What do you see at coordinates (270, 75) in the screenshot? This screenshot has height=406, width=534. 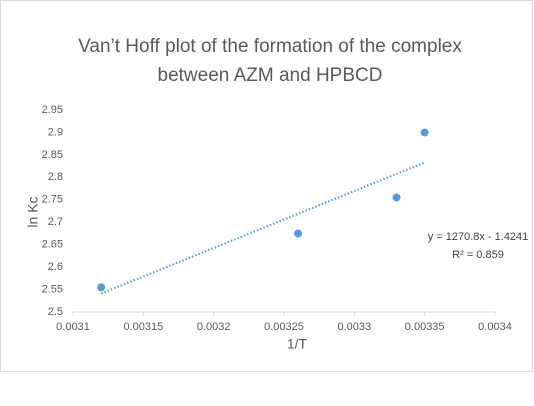 I see `chart-title: between AZM and HPBCD` at bounding box center [270, 75].